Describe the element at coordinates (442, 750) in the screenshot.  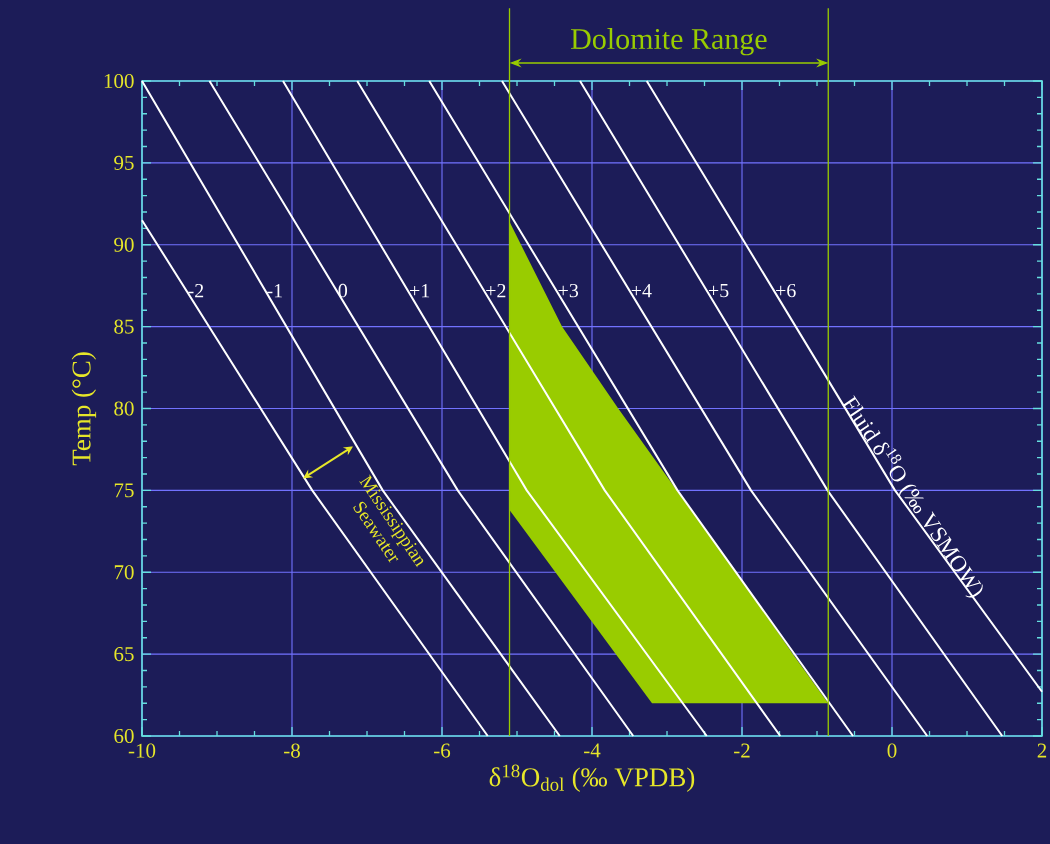
I see `x-tick-label: -6` at that location.